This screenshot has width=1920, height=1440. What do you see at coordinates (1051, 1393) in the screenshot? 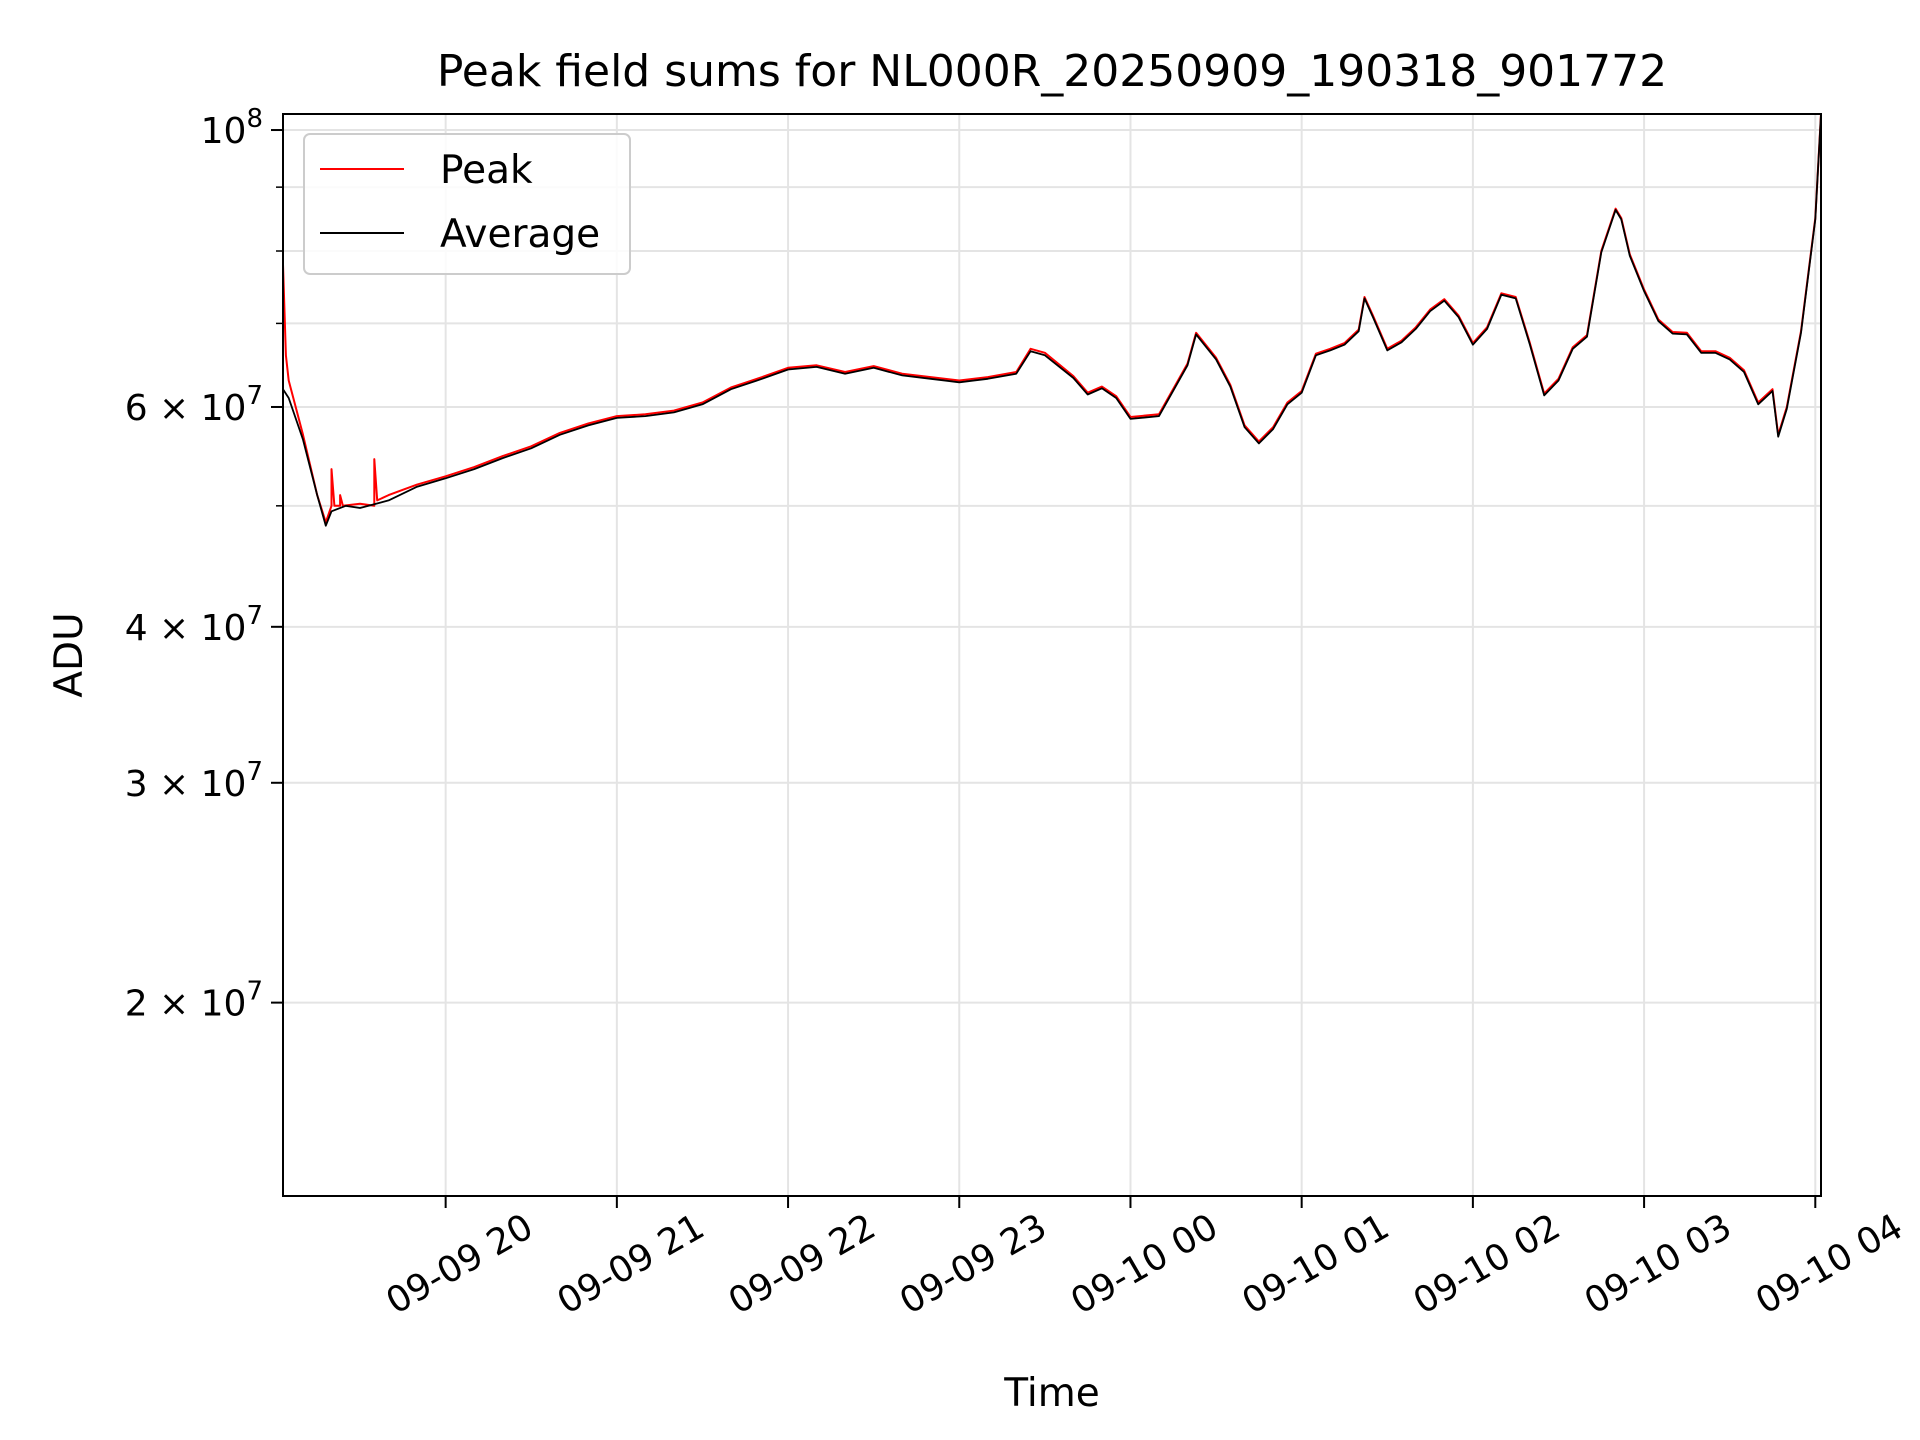
I see `x-axis-label: Time` at bounding box center [1051, 1393].